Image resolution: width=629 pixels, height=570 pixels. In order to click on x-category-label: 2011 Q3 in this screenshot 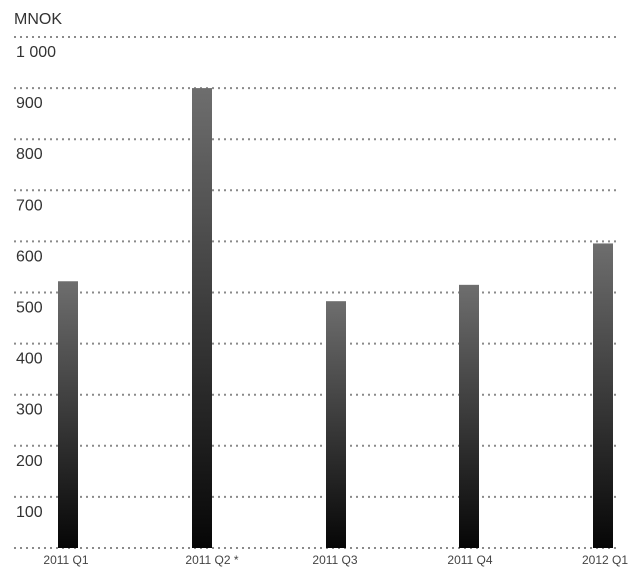, I will do `click(334, 560)`.